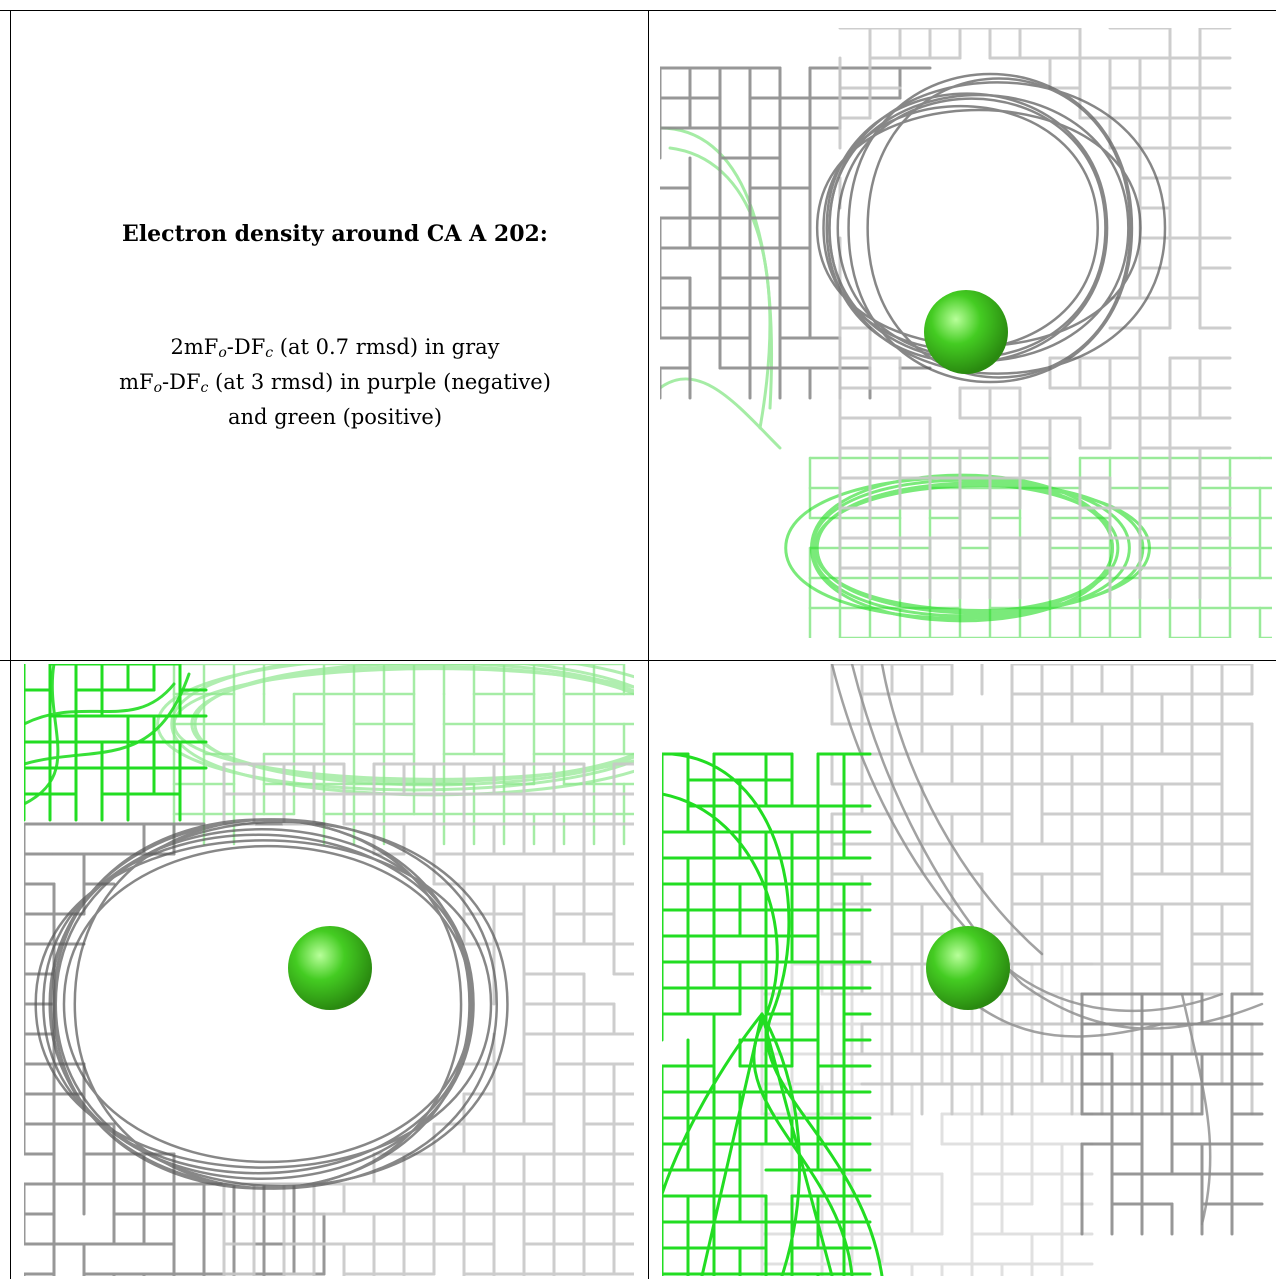 The image size is (1276, 1279). Describe the element at coordinates (175, 1049) in the screenshot. I see `gray-mesh-dark` at that location.